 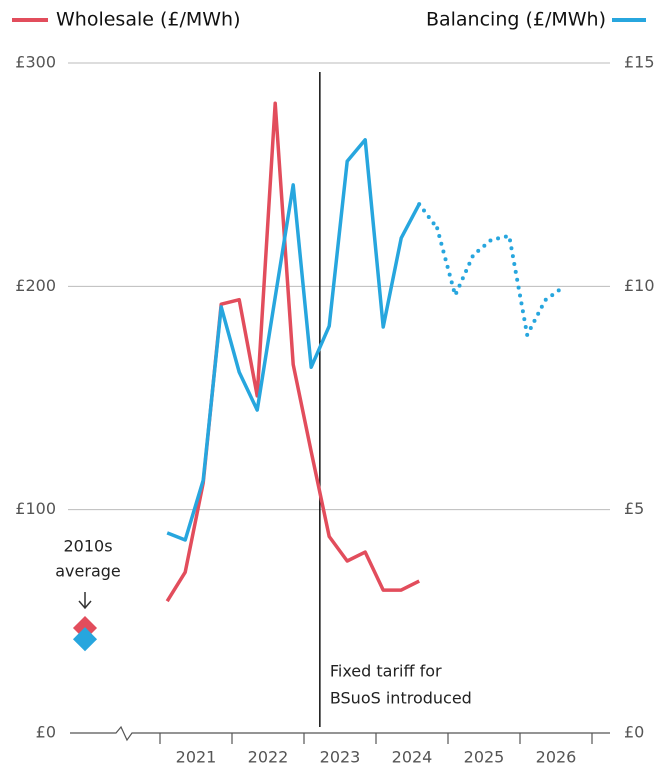 I want to click on y-tick-label: £0, so click(x=46, y=732).